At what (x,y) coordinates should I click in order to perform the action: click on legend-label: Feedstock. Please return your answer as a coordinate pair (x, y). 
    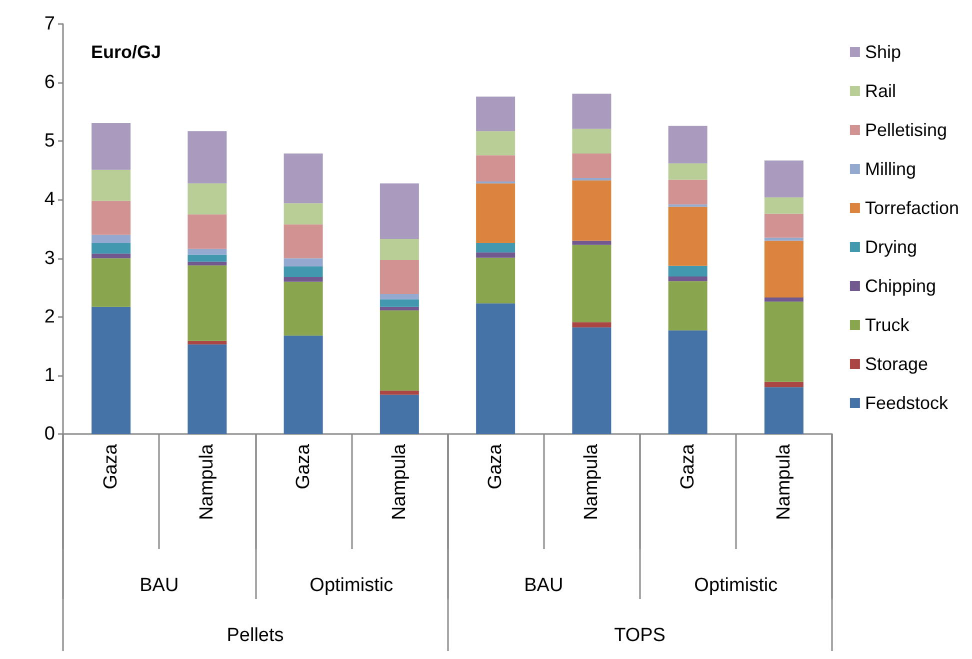
    Looking at the image, I should click on (906, 403).